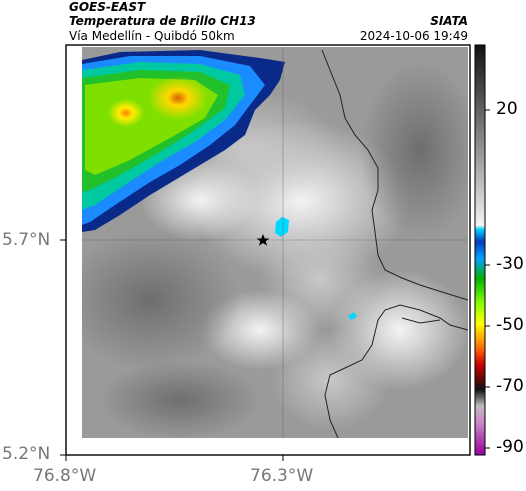 Image resolution: width=526 pixels, height=491 pixels. What do you see at coordinates (282, 476) in the screenshot?
I see `lon-tick-label: 76.3°W` at bounding box center [282, 476].